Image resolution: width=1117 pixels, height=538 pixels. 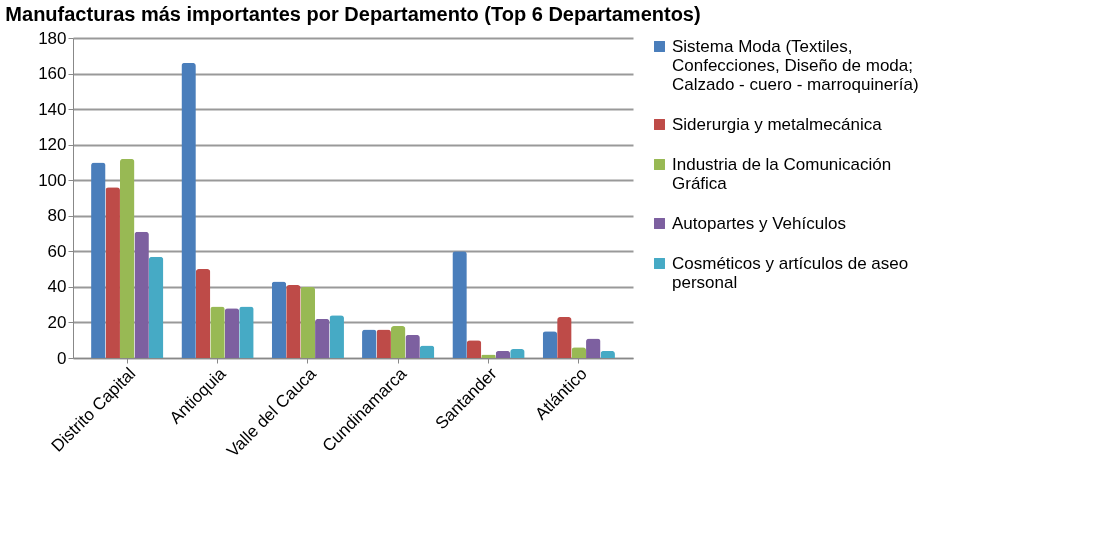 What do you see at coordinates (52, 109) in the screenshot?
I see `y-tick-label: 140` at bounding box center [52, 109].